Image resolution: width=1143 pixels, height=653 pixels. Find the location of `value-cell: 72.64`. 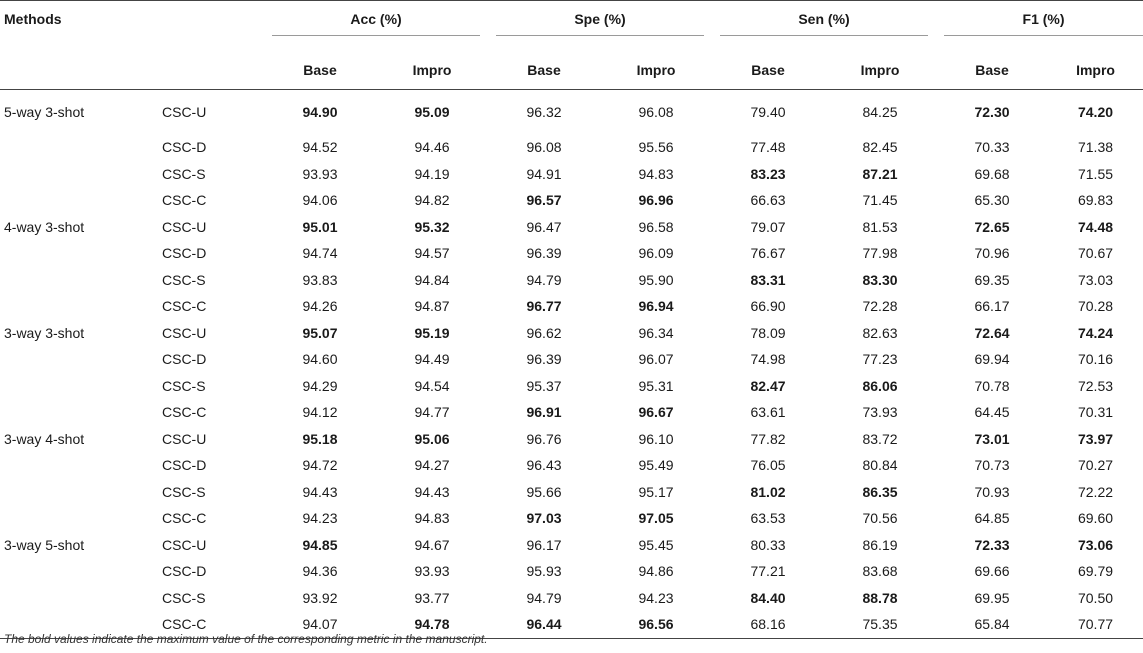

value-cell: 72.64 is located at coordinates (992, 332).